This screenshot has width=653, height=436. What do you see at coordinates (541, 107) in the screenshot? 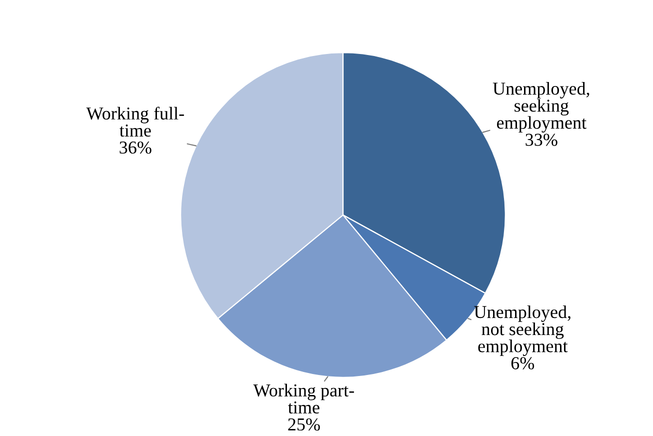
I see `slice-label: Unemployed, seeking employment` at bounding box center [541, 107].